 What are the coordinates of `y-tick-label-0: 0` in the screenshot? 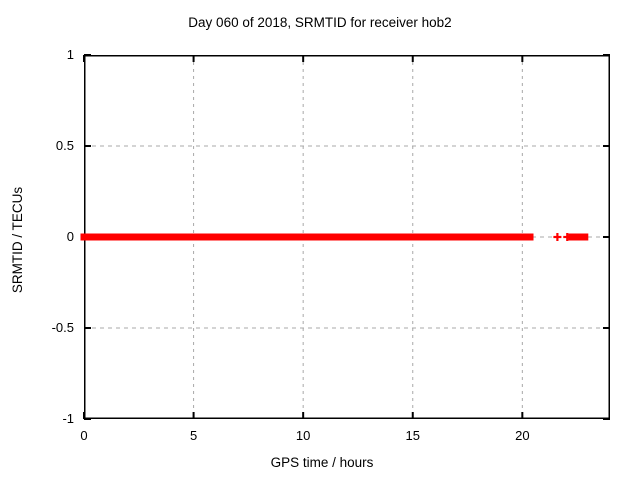 It's located at (70, 236).